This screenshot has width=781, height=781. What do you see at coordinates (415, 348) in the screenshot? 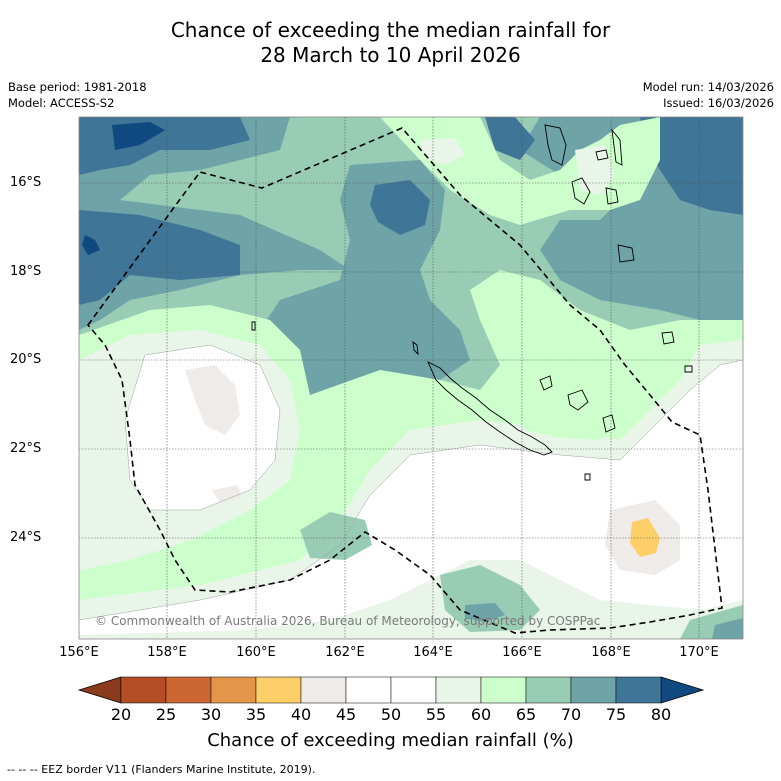
I see `belep-islets` at bounding box center [415, 348].